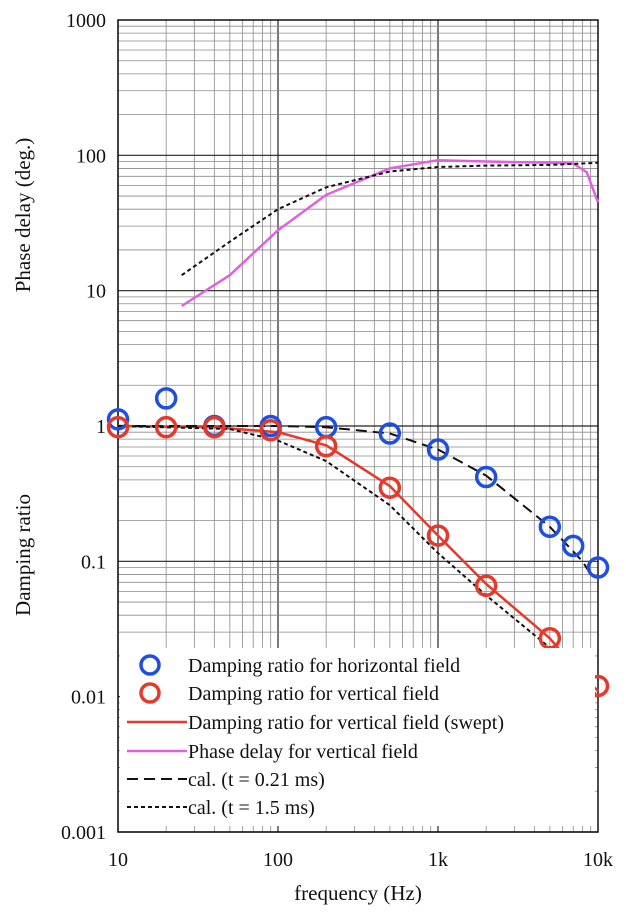  I want to click on legend-box, so click(357, 737).